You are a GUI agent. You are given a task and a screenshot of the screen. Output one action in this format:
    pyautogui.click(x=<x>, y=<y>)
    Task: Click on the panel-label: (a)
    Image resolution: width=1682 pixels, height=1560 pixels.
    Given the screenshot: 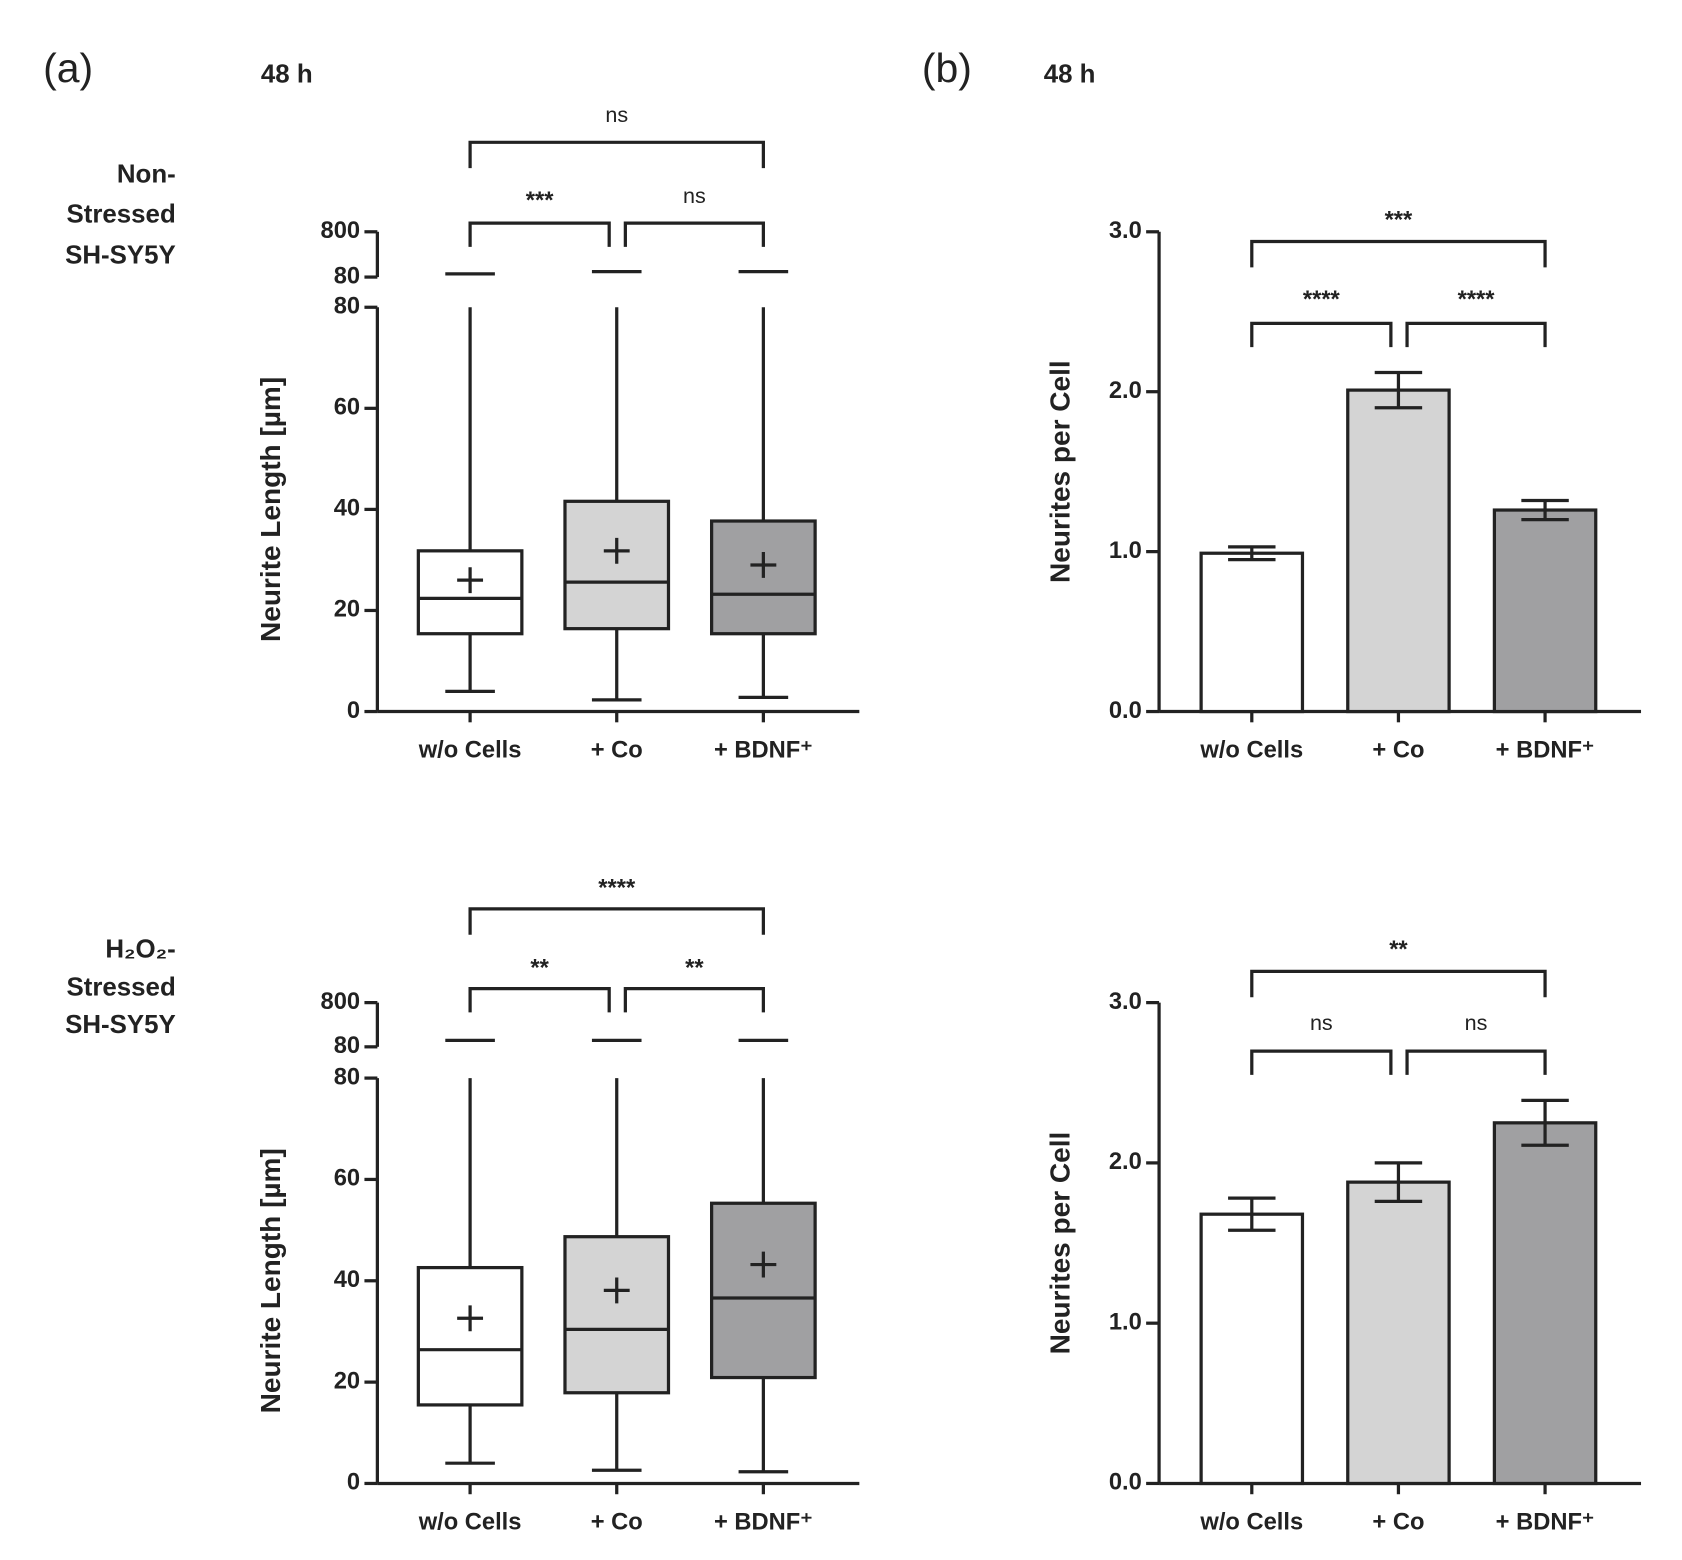 What is the action you would take?
    pyautogui.click(x=68, y=68)
    